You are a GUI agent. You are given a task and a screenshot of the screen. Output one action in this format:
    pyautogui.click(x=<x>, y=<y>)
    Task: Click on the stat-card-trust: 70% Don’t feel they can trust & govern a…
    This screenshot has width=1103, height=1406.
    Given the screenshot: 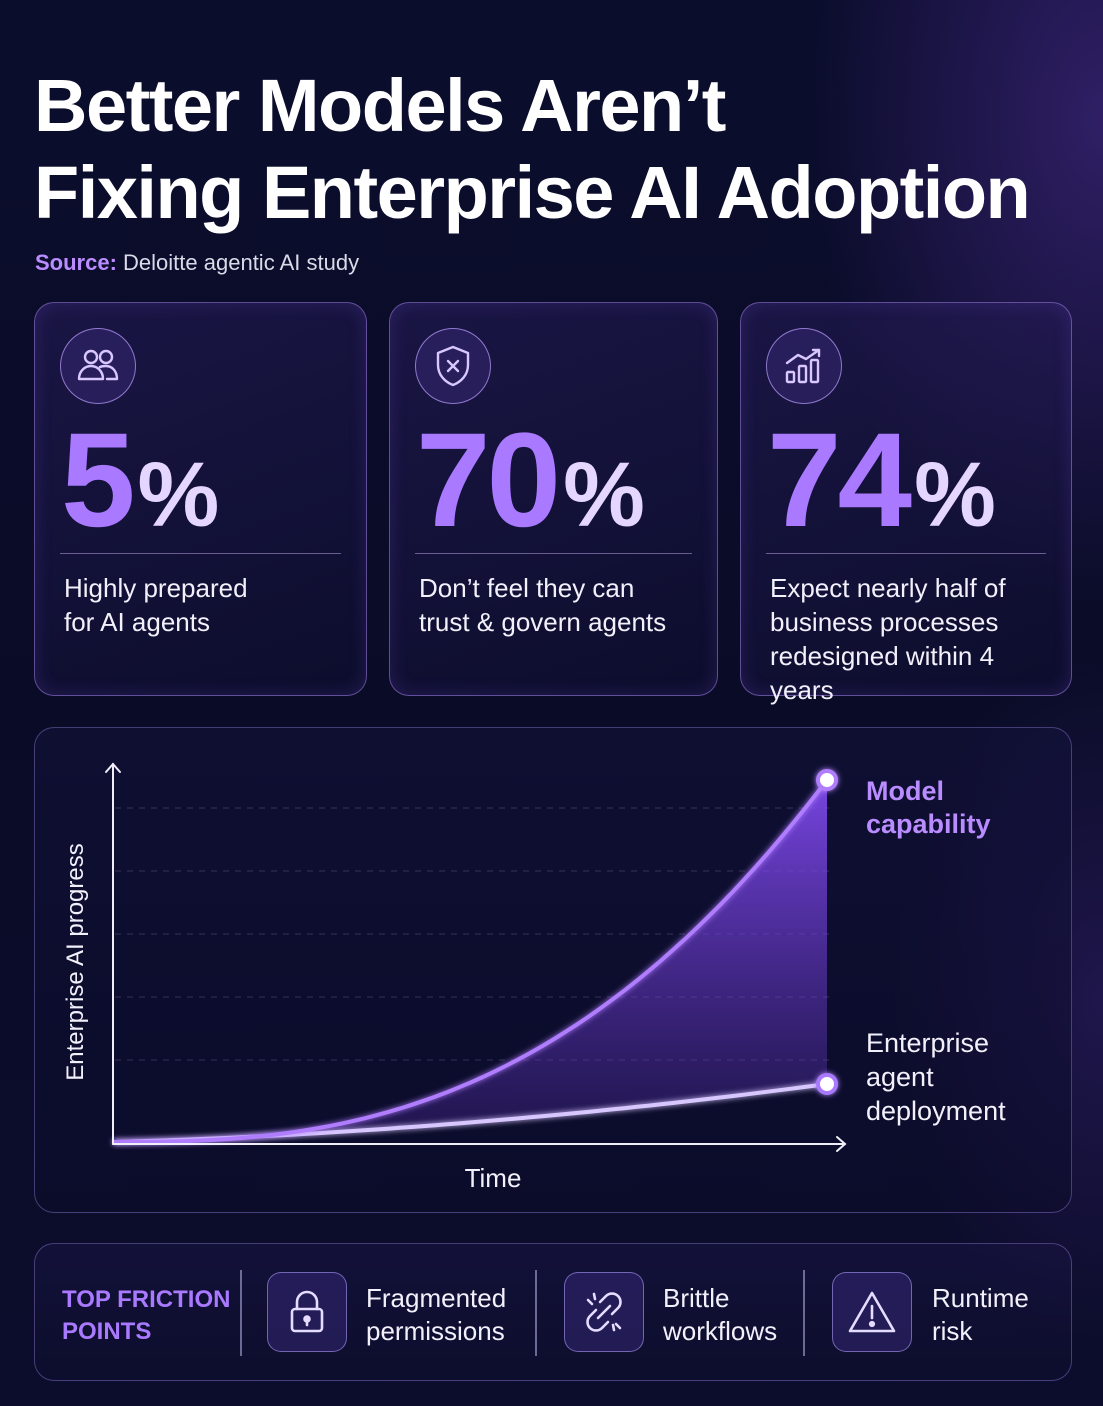 What is the action you would take?
    pyautogui.click(x=553, y=499)
    